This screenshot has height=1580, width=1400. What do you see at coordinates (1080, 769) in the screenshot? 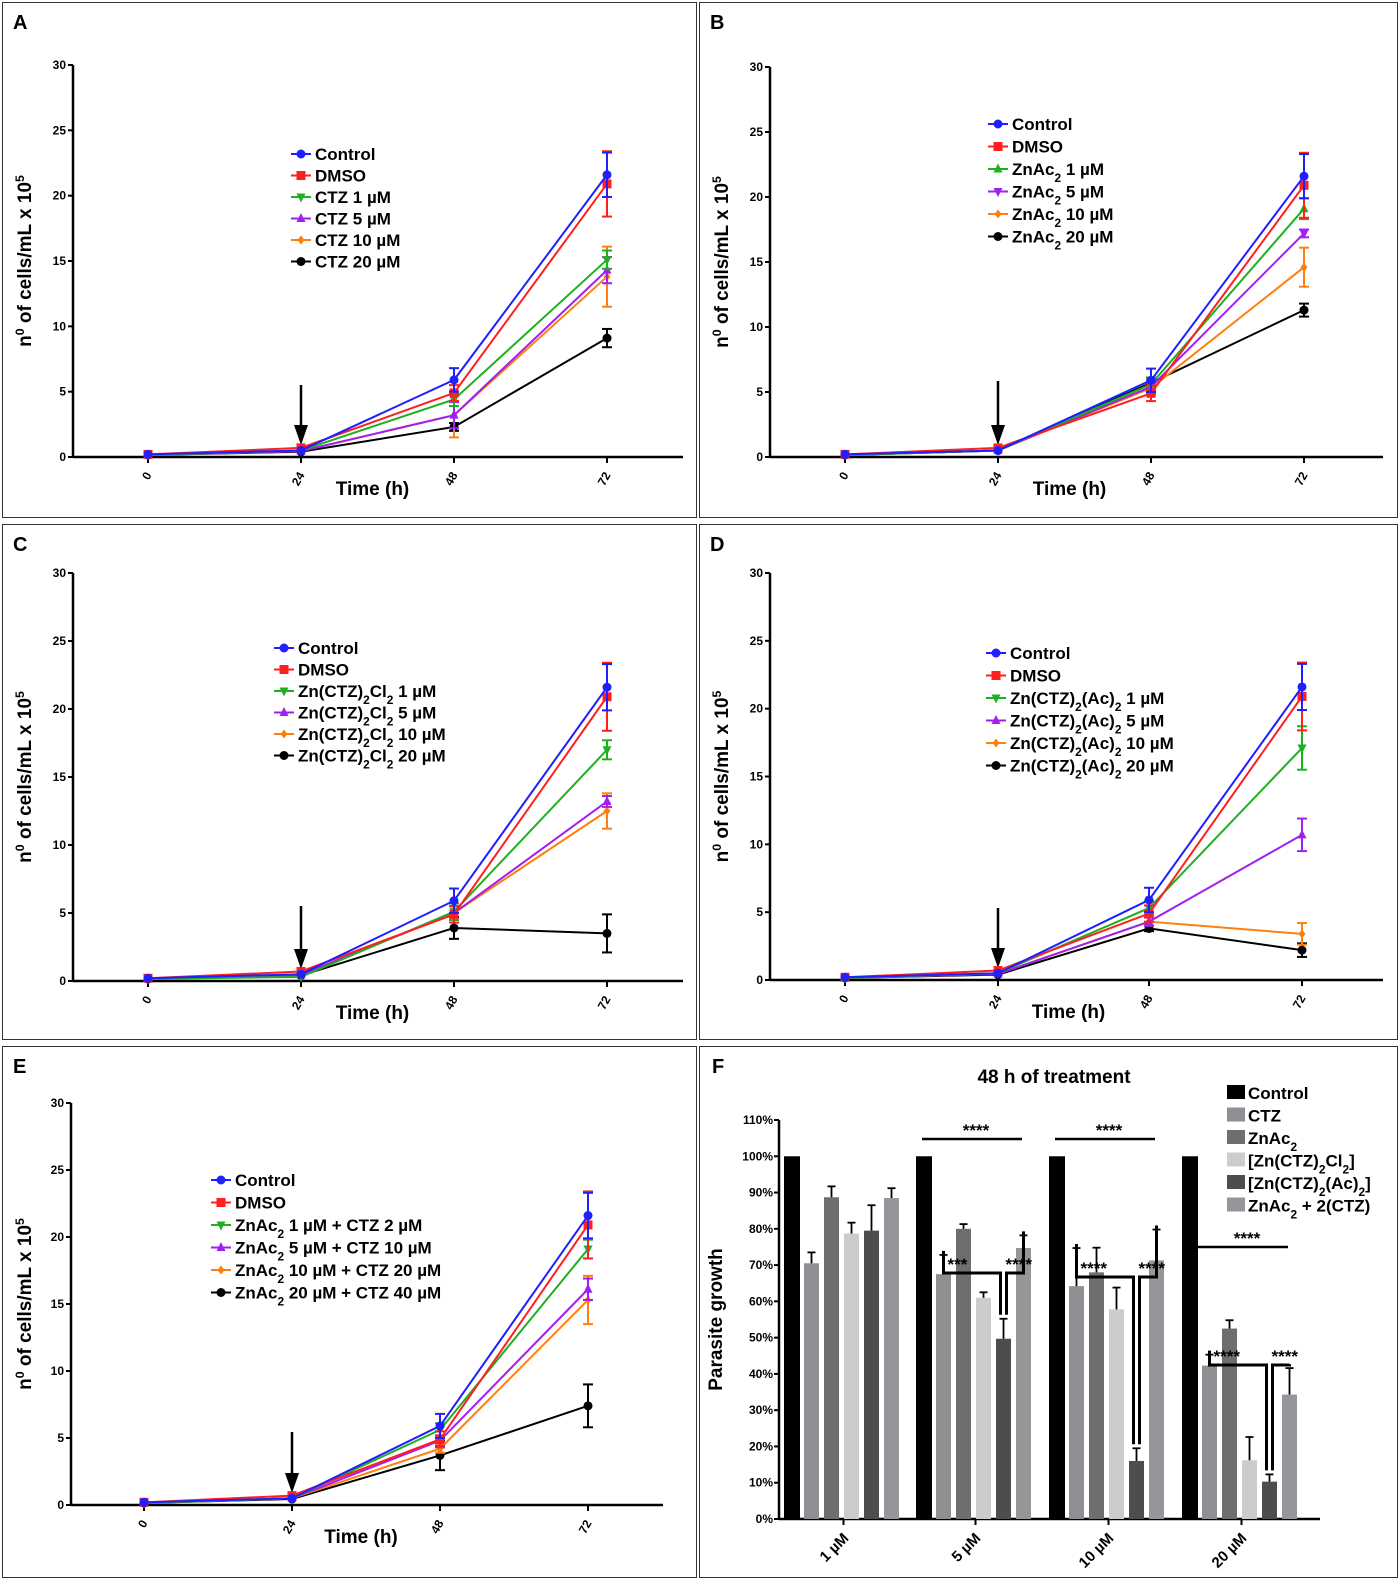
I see `legend-item: Zn(CTZ)2(Ac)2 20 µM` at bounding box center [1080, 769].